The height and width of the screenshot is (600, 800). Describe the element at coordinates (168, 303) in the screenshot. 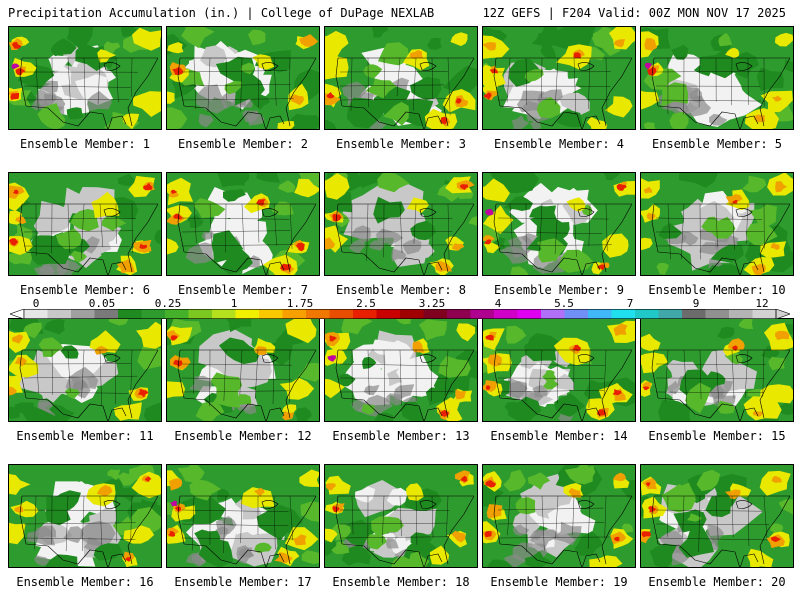

I see `colorbar-tick-label: 0.25` at that location.